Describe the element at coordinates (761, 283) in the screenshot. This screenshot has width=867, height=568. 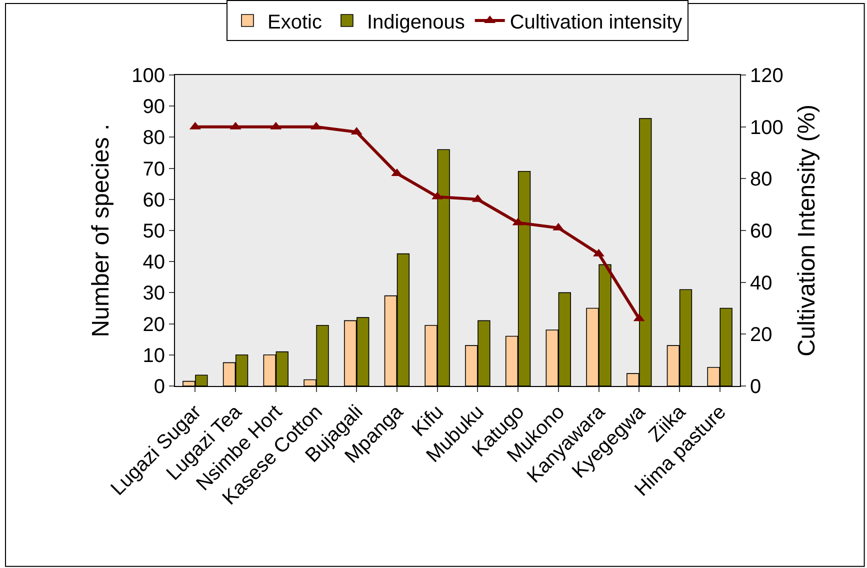
I see `y2-tick-label: 40` at that location.